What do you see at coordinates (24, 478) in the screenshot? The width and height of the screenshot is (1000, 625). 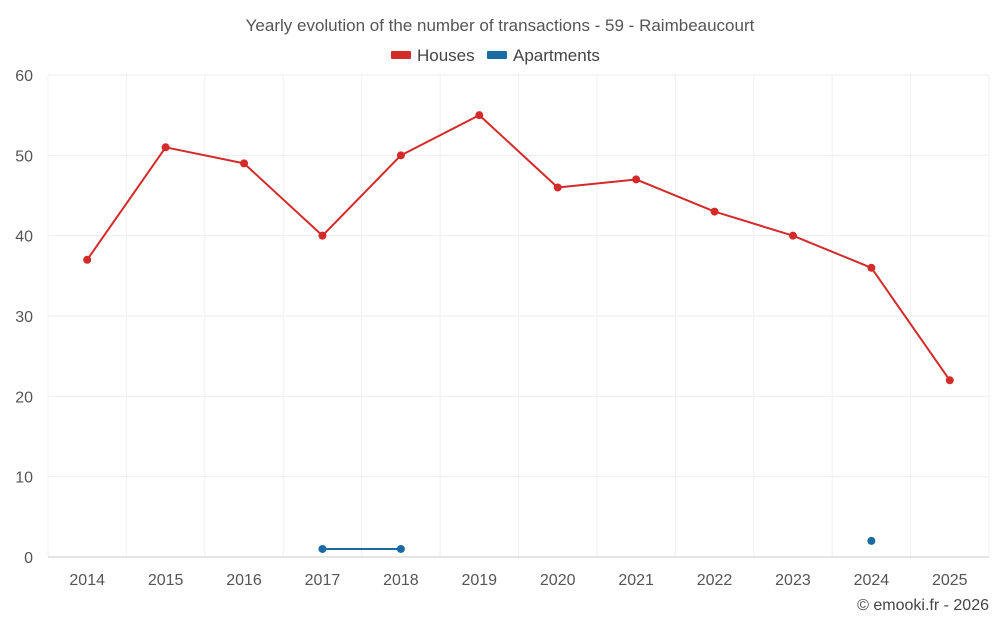 I see `y-tick-label: 10` at bounding box center [24, 478].